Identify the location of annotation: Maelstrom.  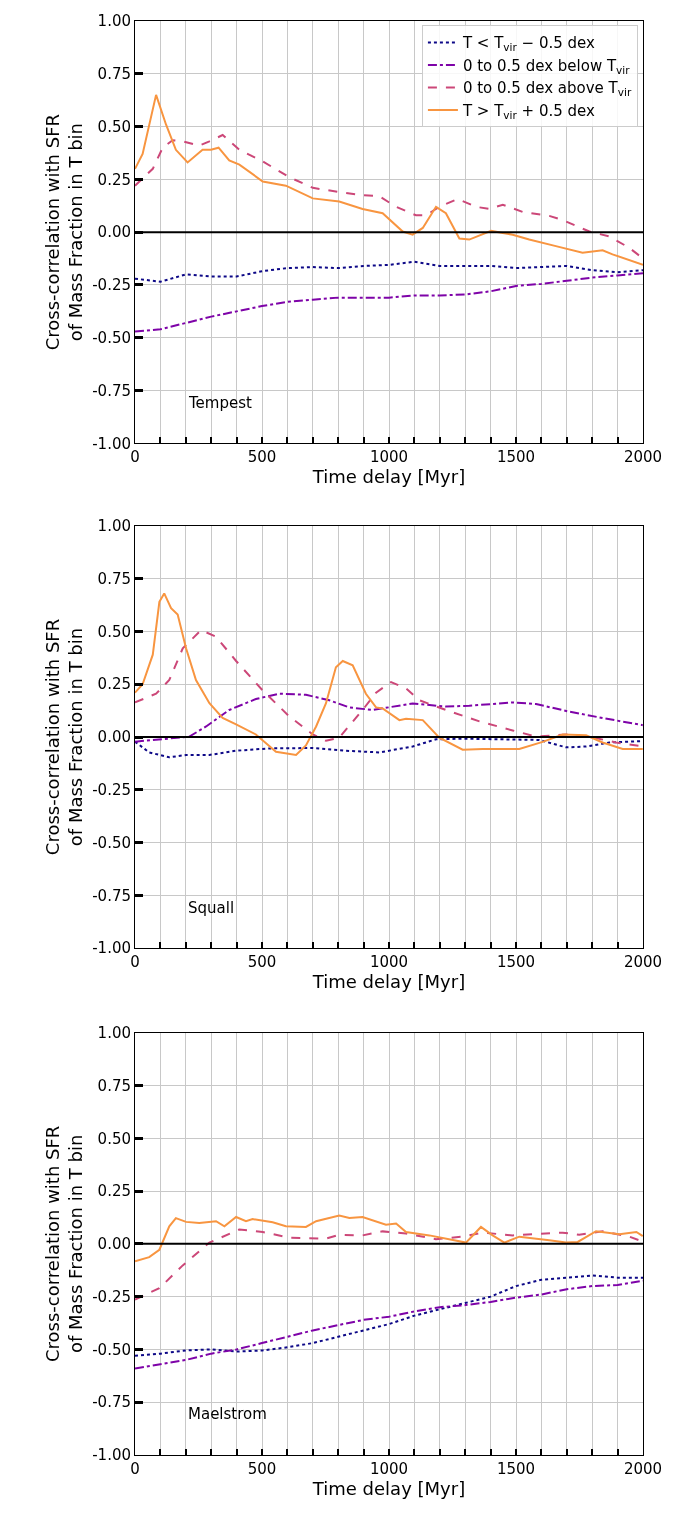
(227, 1414).